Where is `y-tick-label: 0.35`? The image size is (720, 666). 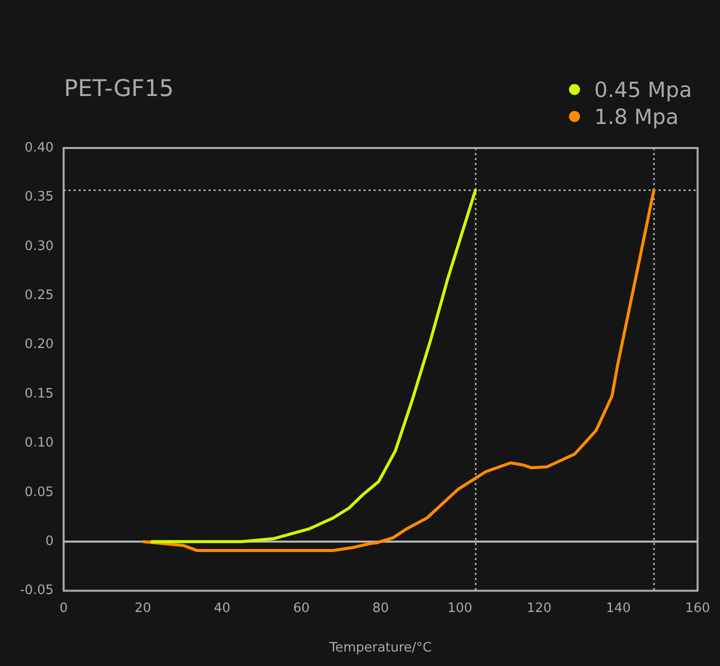
y-tick-label: 0.35 is located at coordinates (39, 197).